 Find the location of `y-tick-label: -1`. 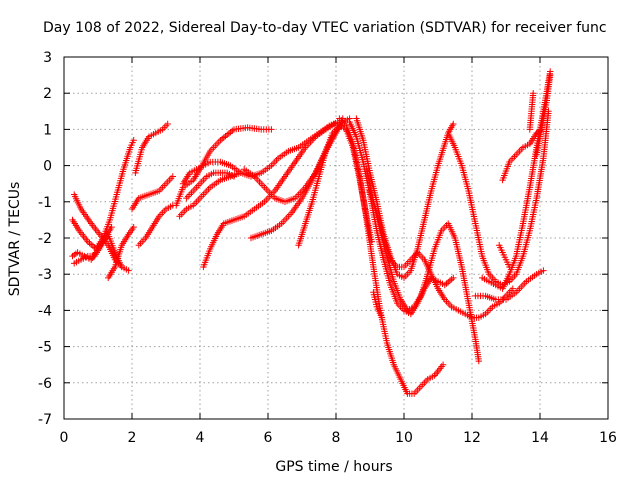

y-tick-label: -1 is located at coordinates (45, 203).